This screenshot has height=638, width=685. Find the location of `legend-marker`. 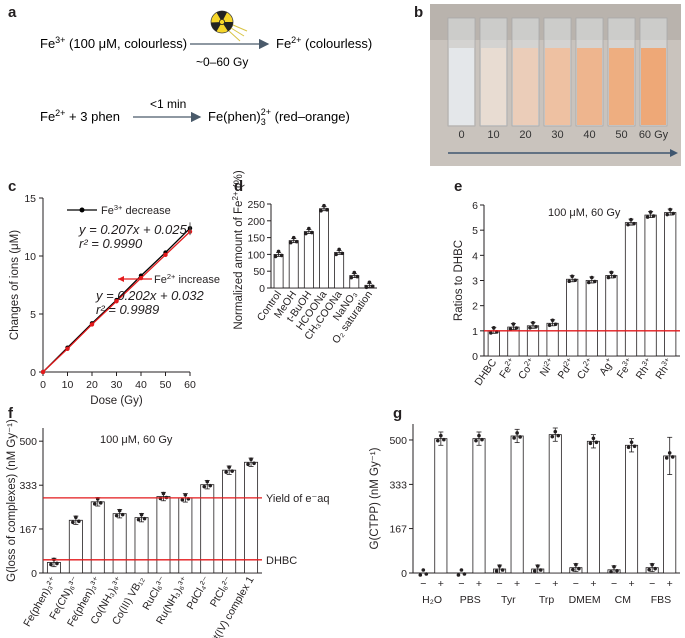

legend-marker is located at coordinates (82, 210).